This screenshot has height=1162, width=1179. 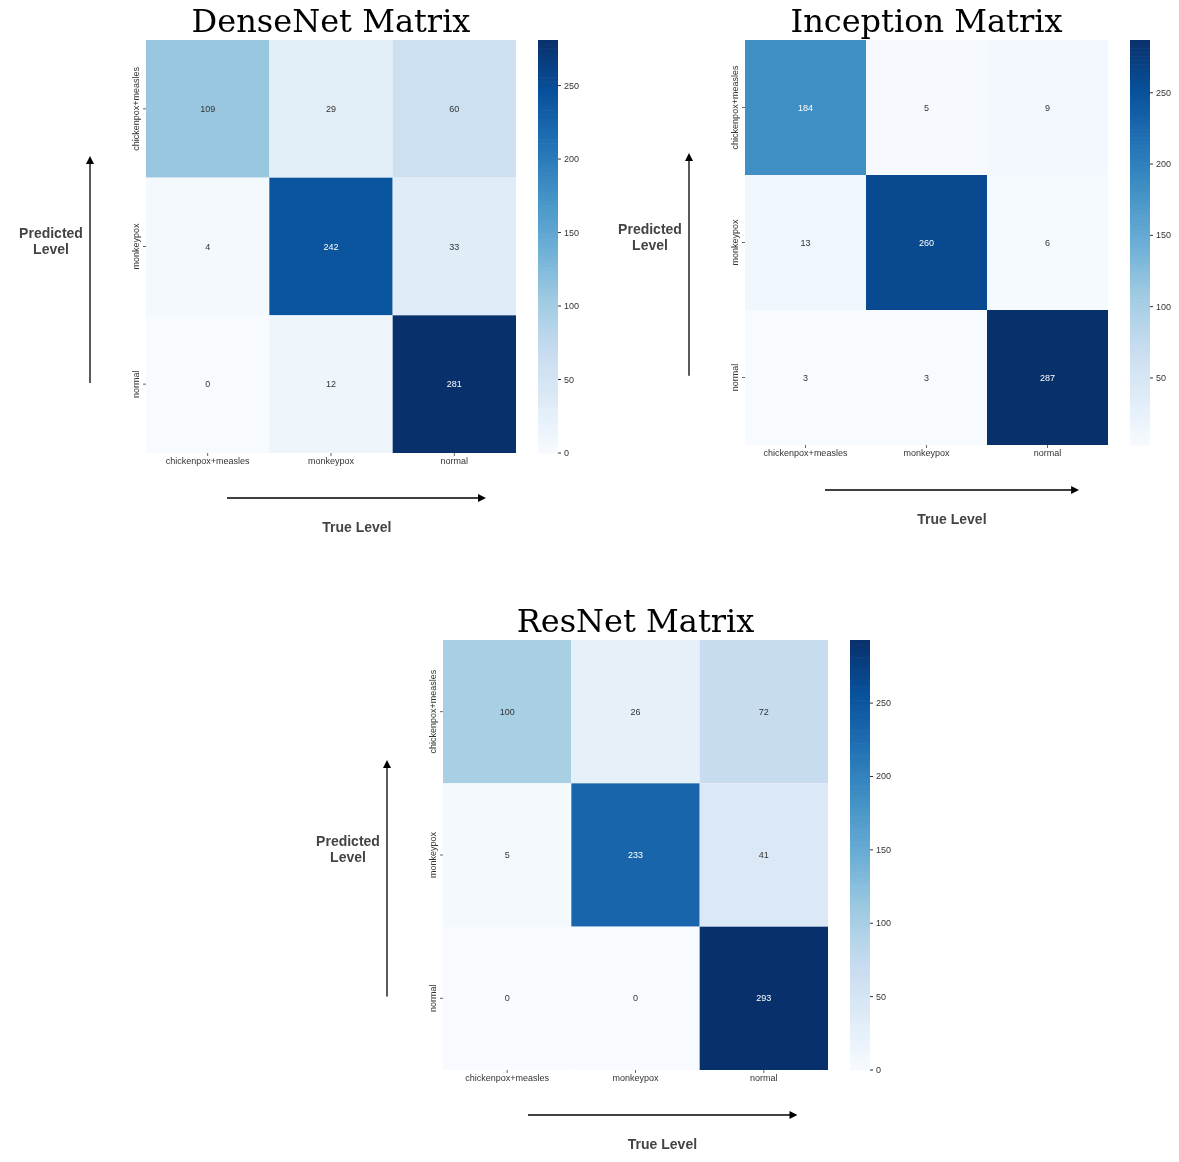 What do you see at coordinates (454, 384) in the screenshot?
I see `data-label: 281` at bounding box center [454, 384].